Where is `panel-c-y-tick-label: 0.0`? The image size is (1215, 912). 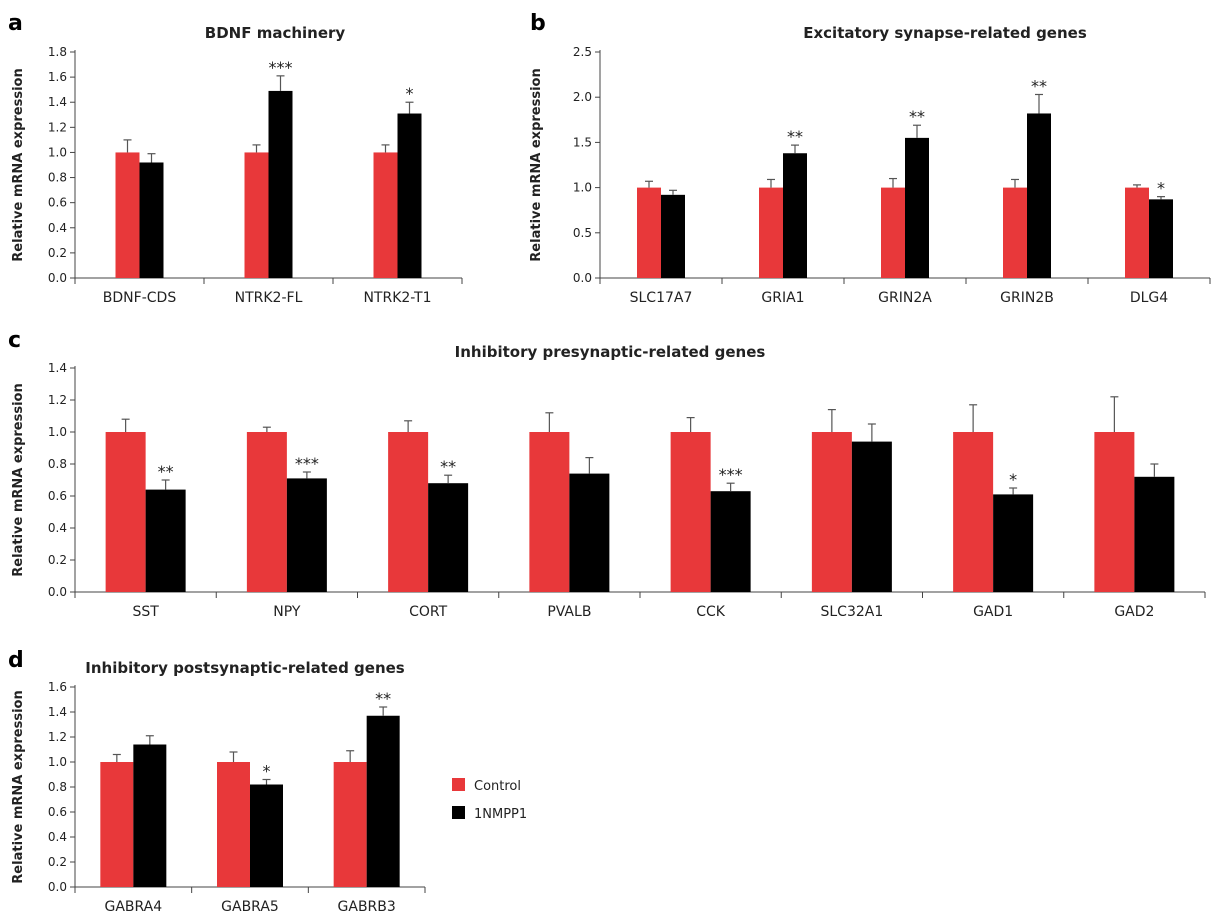 panel-c-y-tick-label: 0.0 is located at coordinates (57, 592).